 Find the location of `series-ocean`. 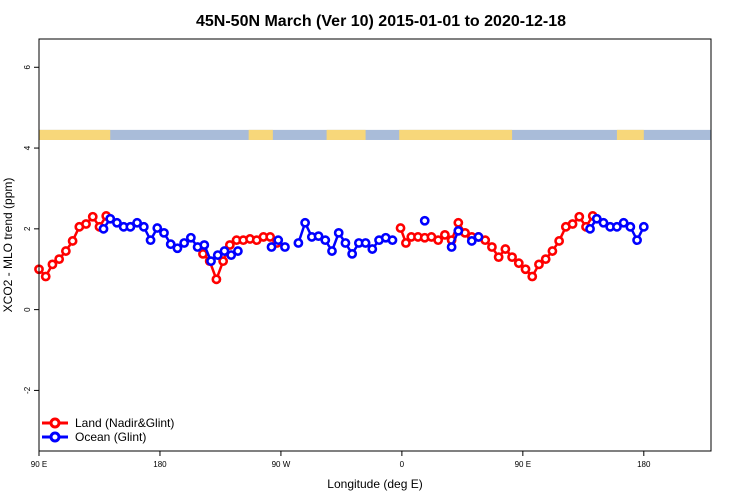

series-ocean is located at coordinates (373, 240).